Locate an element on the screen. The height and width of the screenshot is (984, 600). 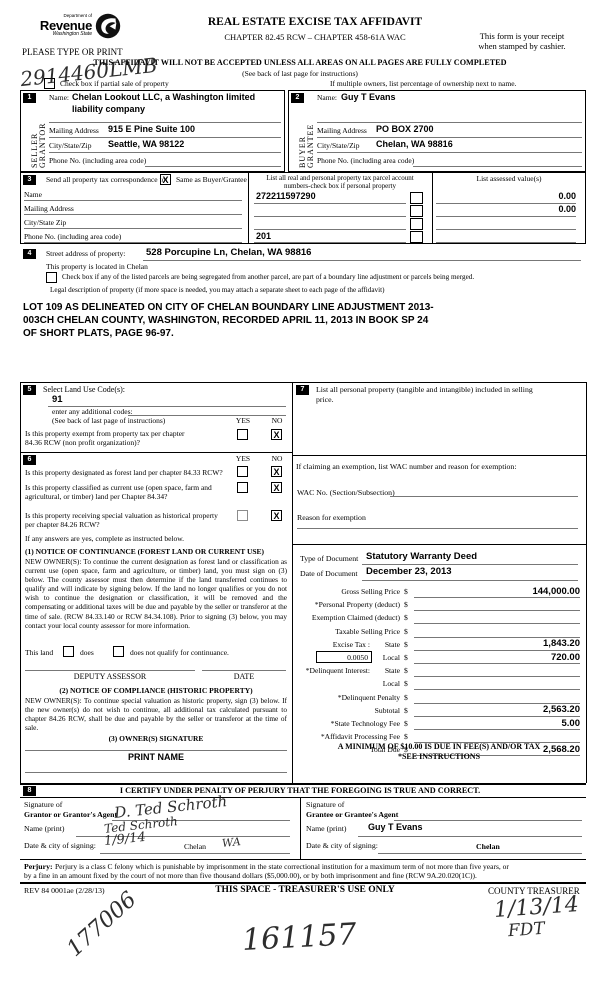
perjury-label: Perjury: is located at coordinates (38, 866).